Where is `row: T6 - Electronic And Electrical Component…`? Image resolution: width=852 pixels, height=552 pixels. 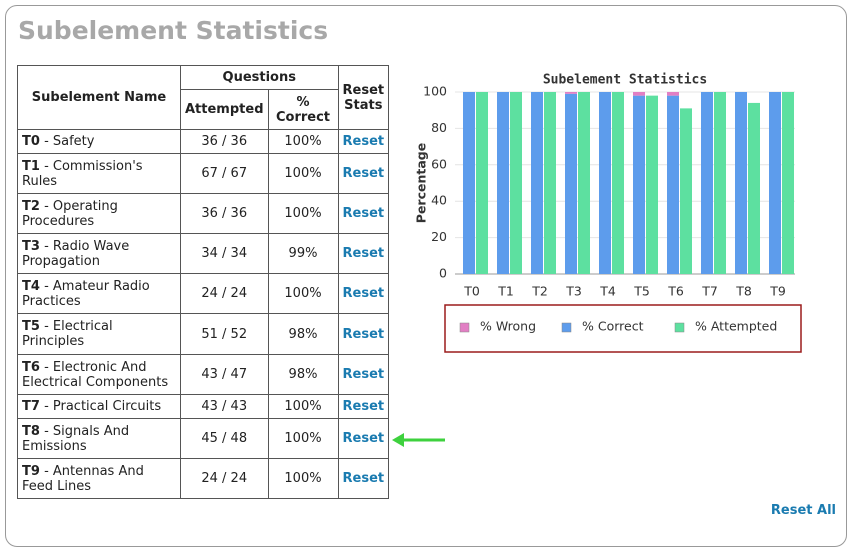 row: T6 - Electronic And Electrical Component… is located at coordinates (203, 374).